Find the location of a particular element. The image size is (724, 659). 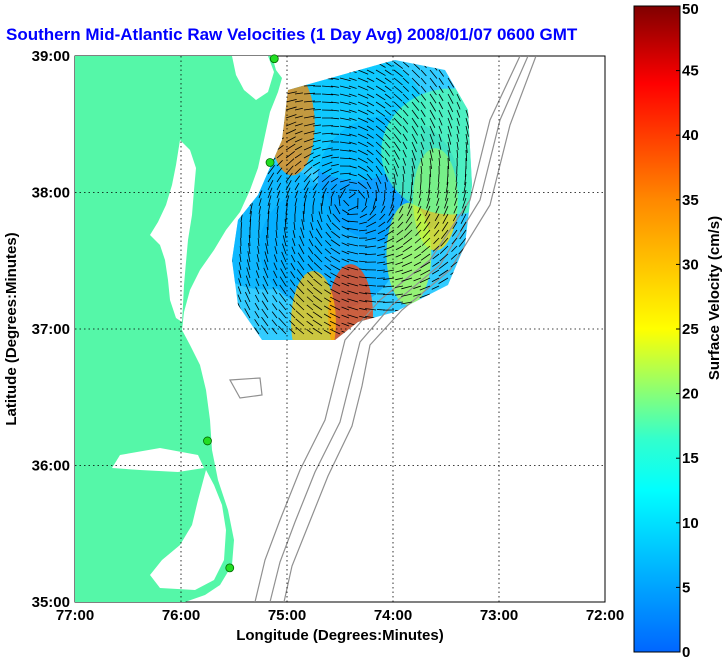

y-tick-label: 36:00 is located at coordinates (51, 466).